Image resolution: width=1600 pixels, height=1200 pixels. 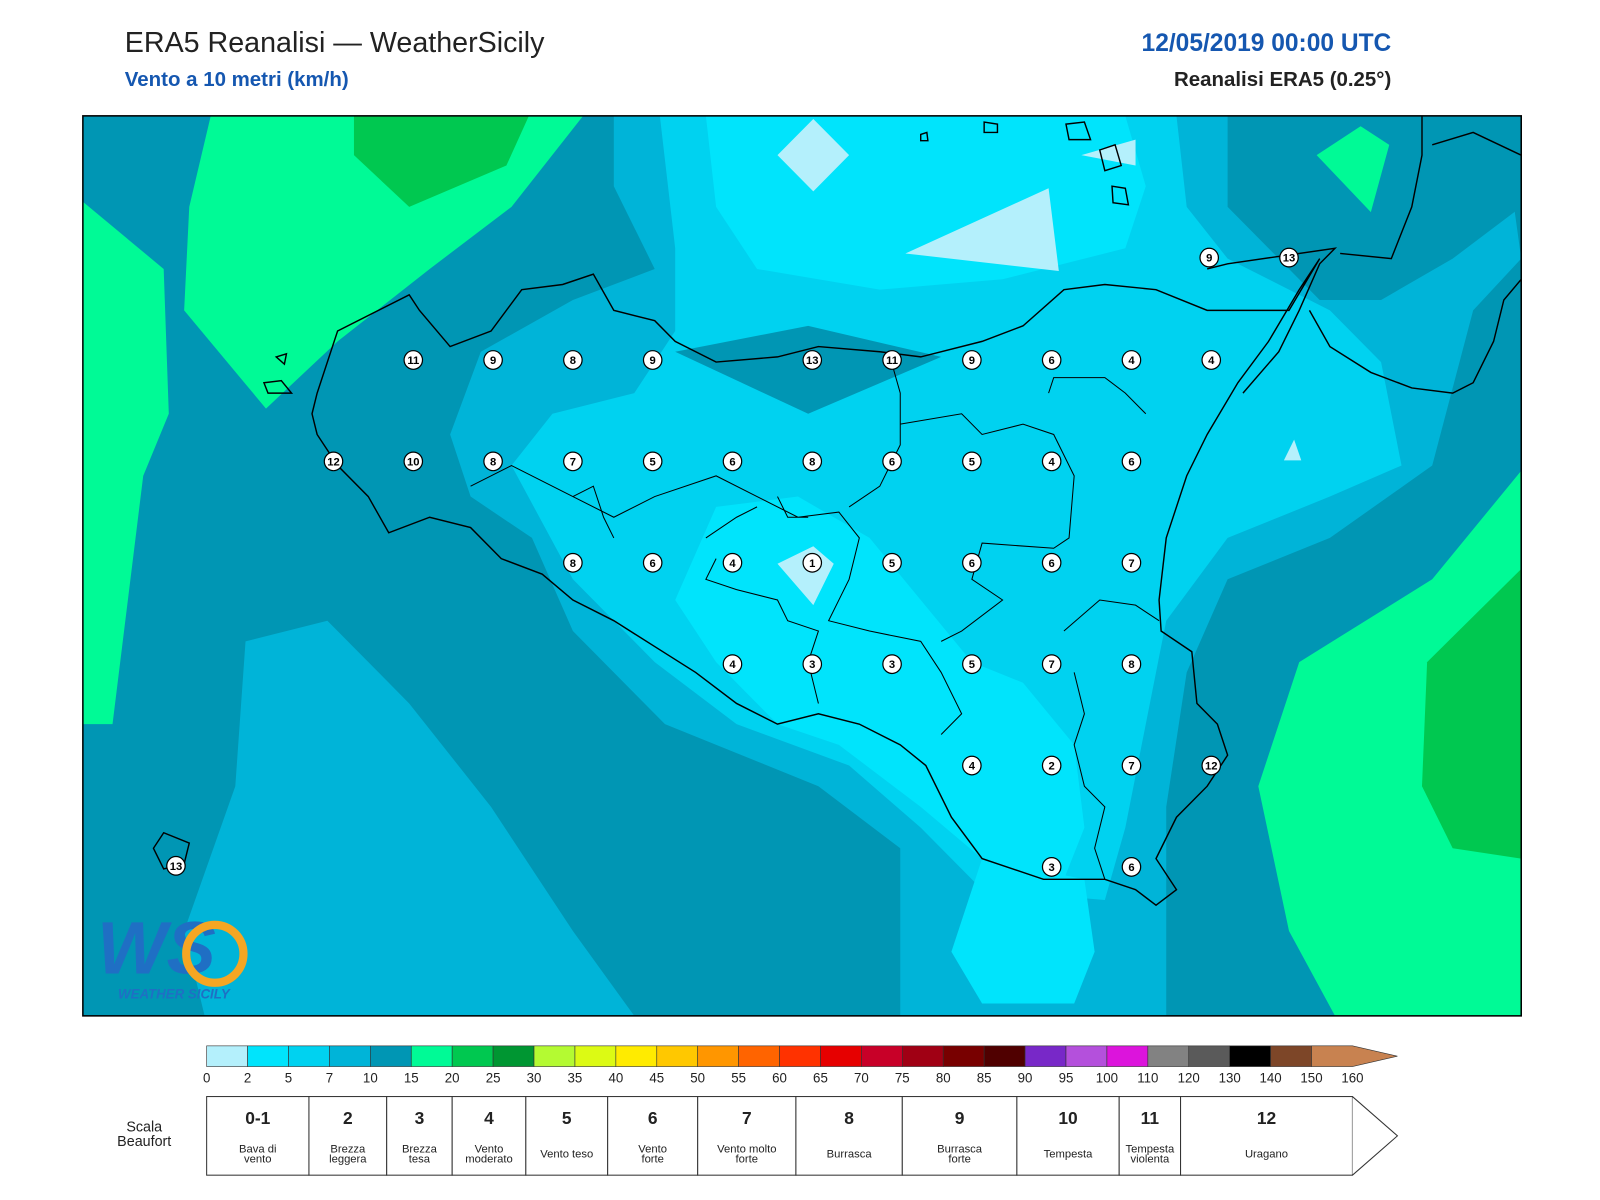 I want to click on station-value: 12, so click(x=333, y=462).